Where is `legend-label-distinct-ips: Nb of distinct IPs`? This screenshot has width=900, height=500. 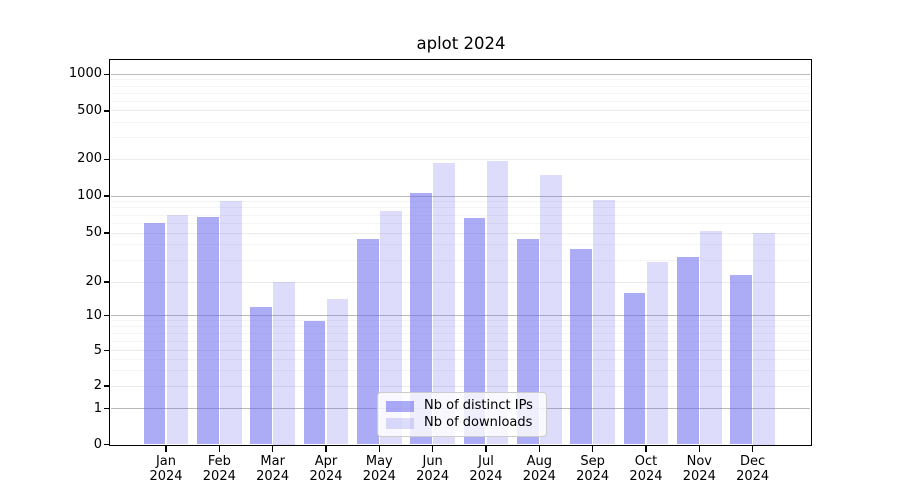 legend-label-distinct-ips: Nb of distinct IPs is located at coordinates (478, 405).